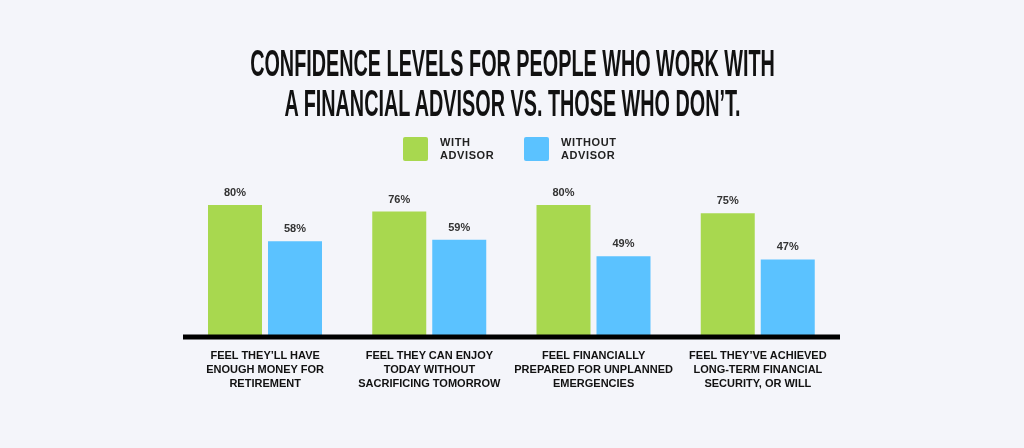  What do you see at coordinates (430, 369) in the screenshot?
I see `x-tick-label: FEEL THEY CAN ENJOY TODAY WITHOUT SACRIFICING TOMORROW` at bounding box center [430, 369].